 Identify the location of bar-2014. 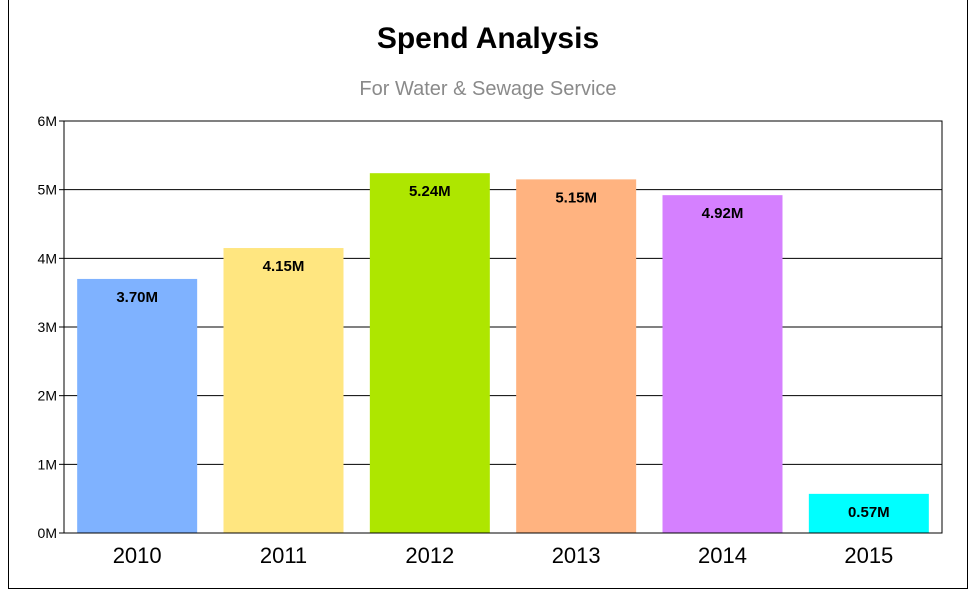
(722, 364).